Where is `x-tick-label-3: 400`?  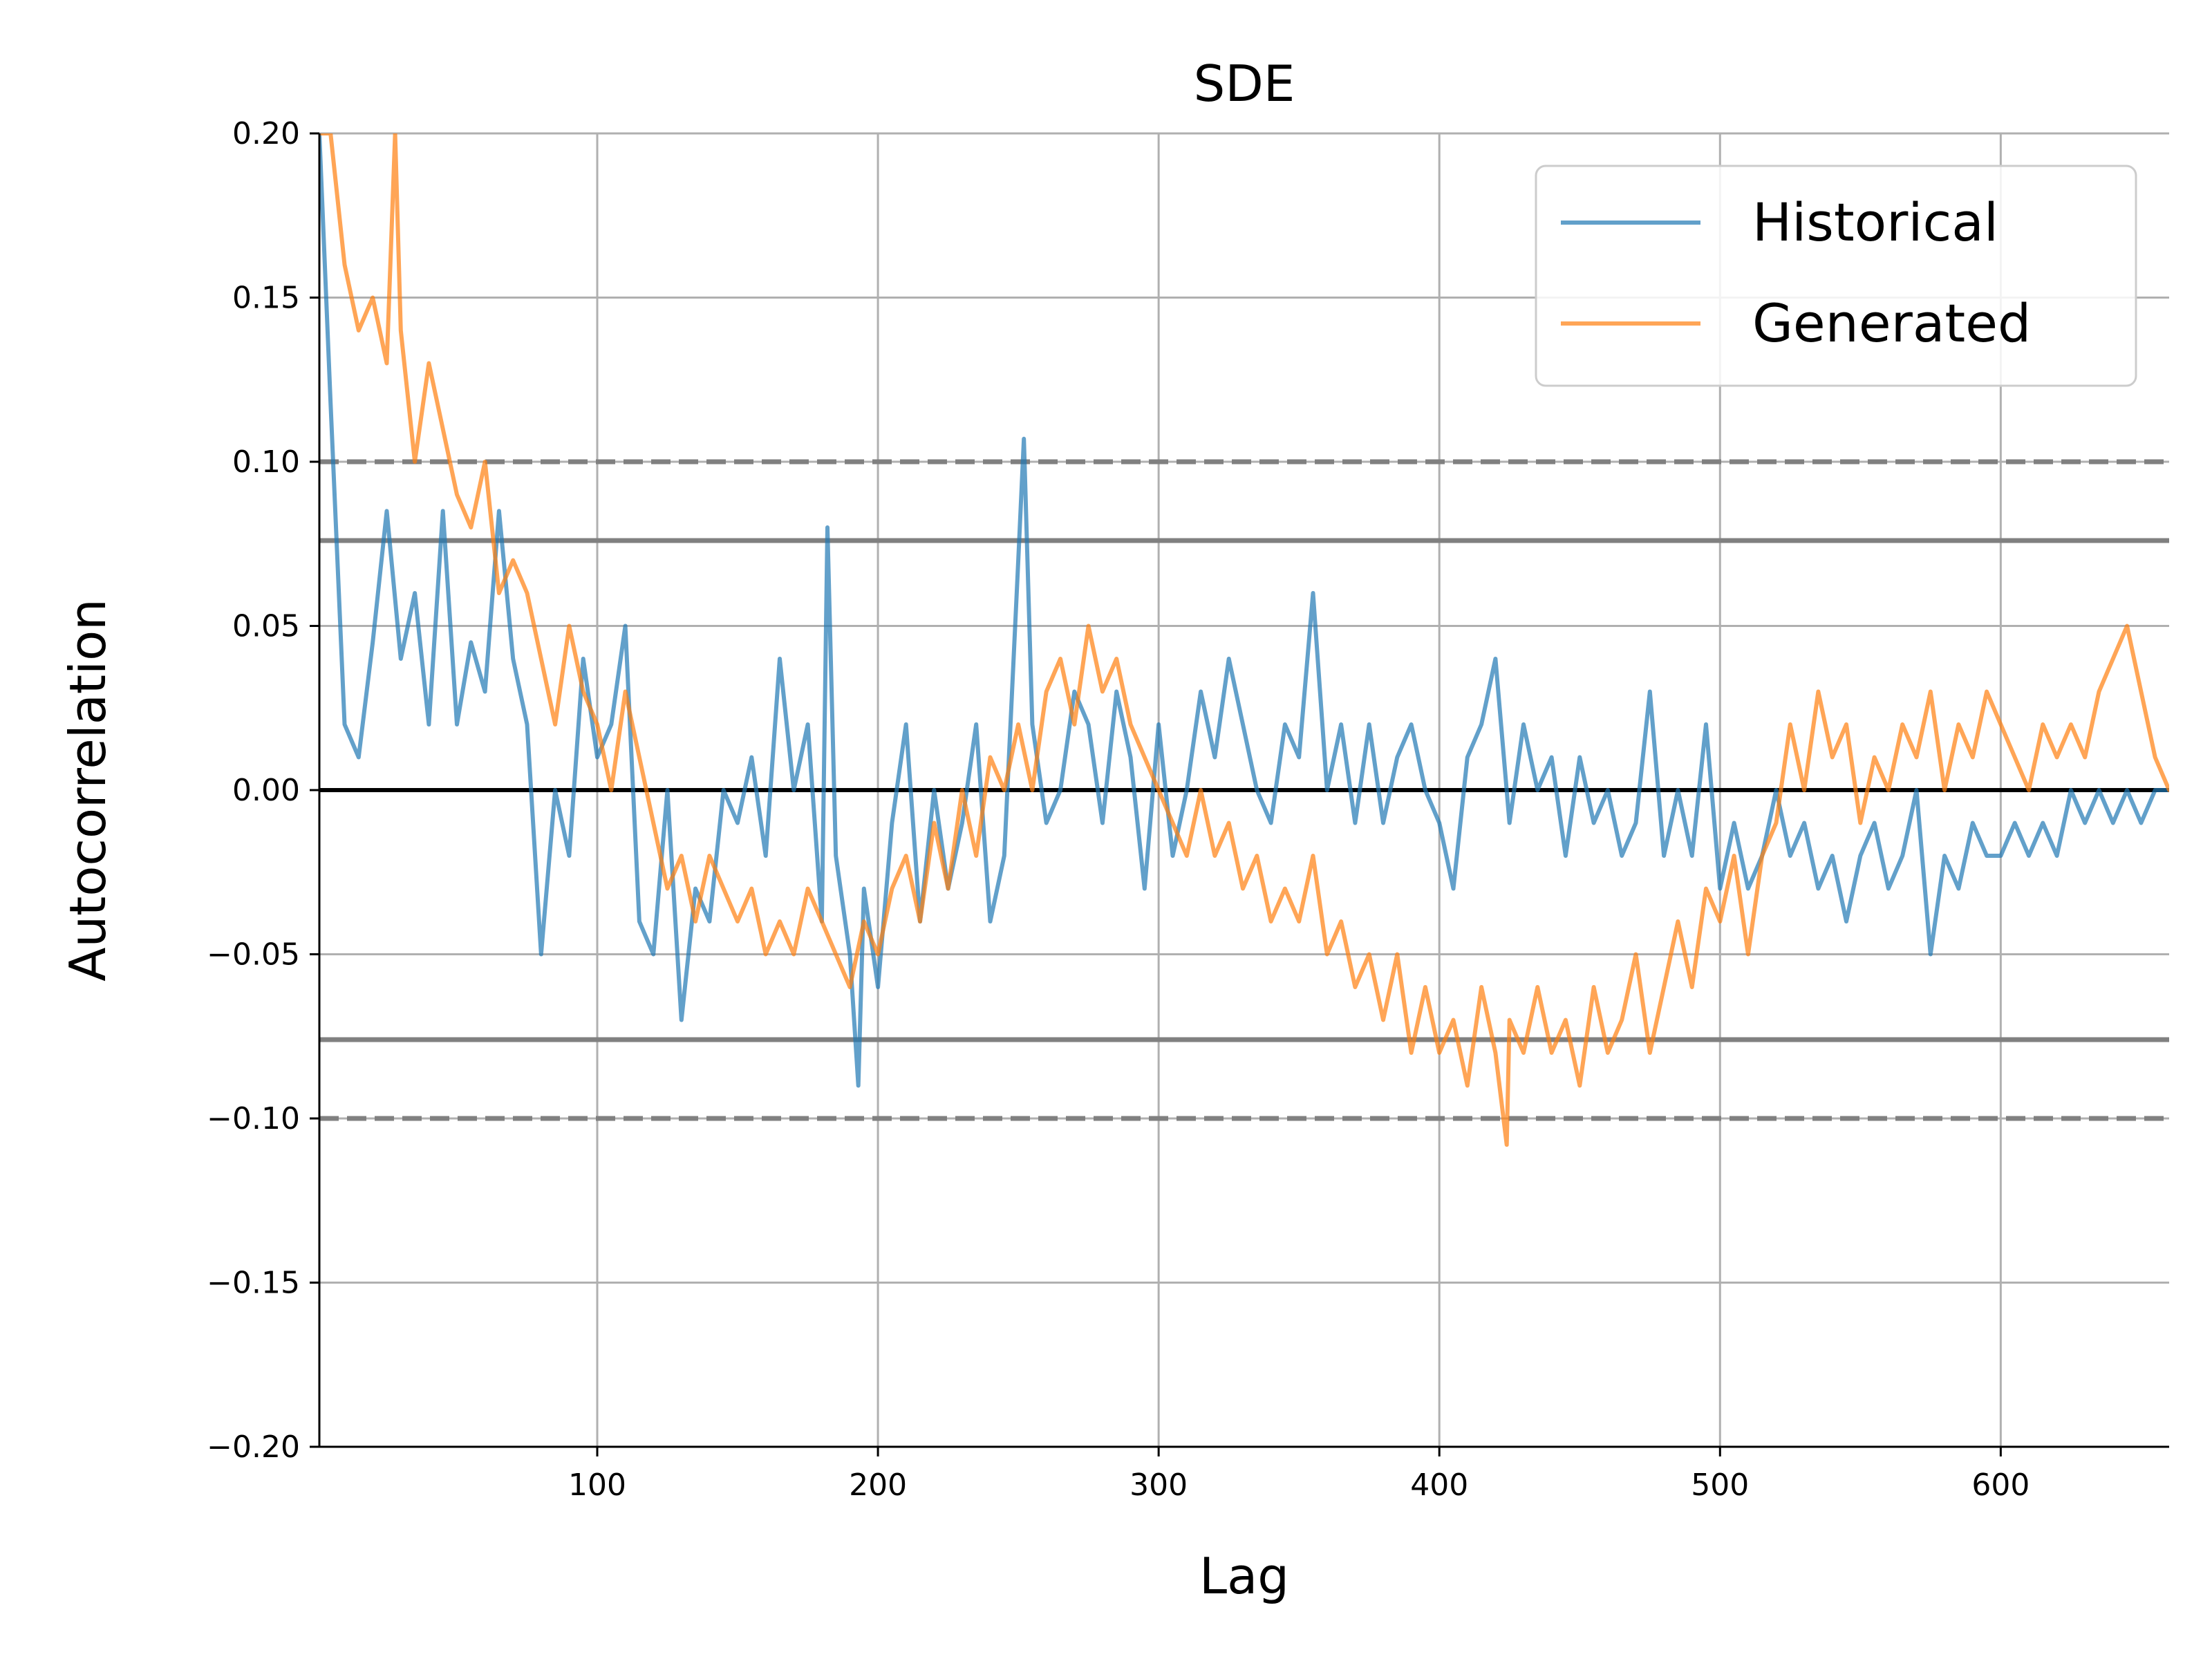 x-tick-label-3: 400 is located at coordinates (1439, 1485).